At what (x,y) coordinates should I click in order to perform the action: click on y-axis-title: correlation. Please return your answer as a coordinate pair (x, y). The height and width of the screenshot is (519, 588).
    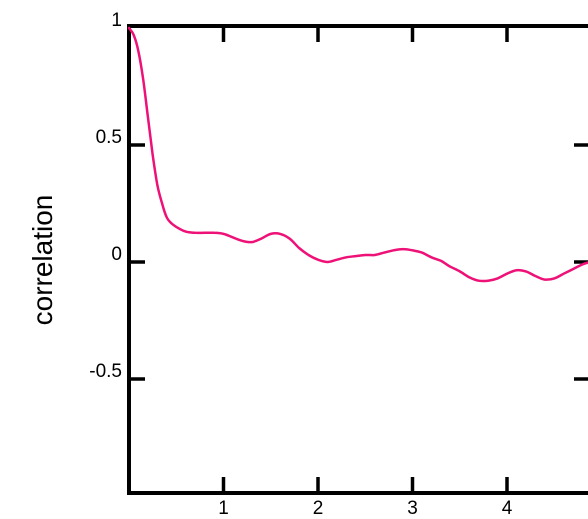
    Looking at the image, I should click on (42, 260).